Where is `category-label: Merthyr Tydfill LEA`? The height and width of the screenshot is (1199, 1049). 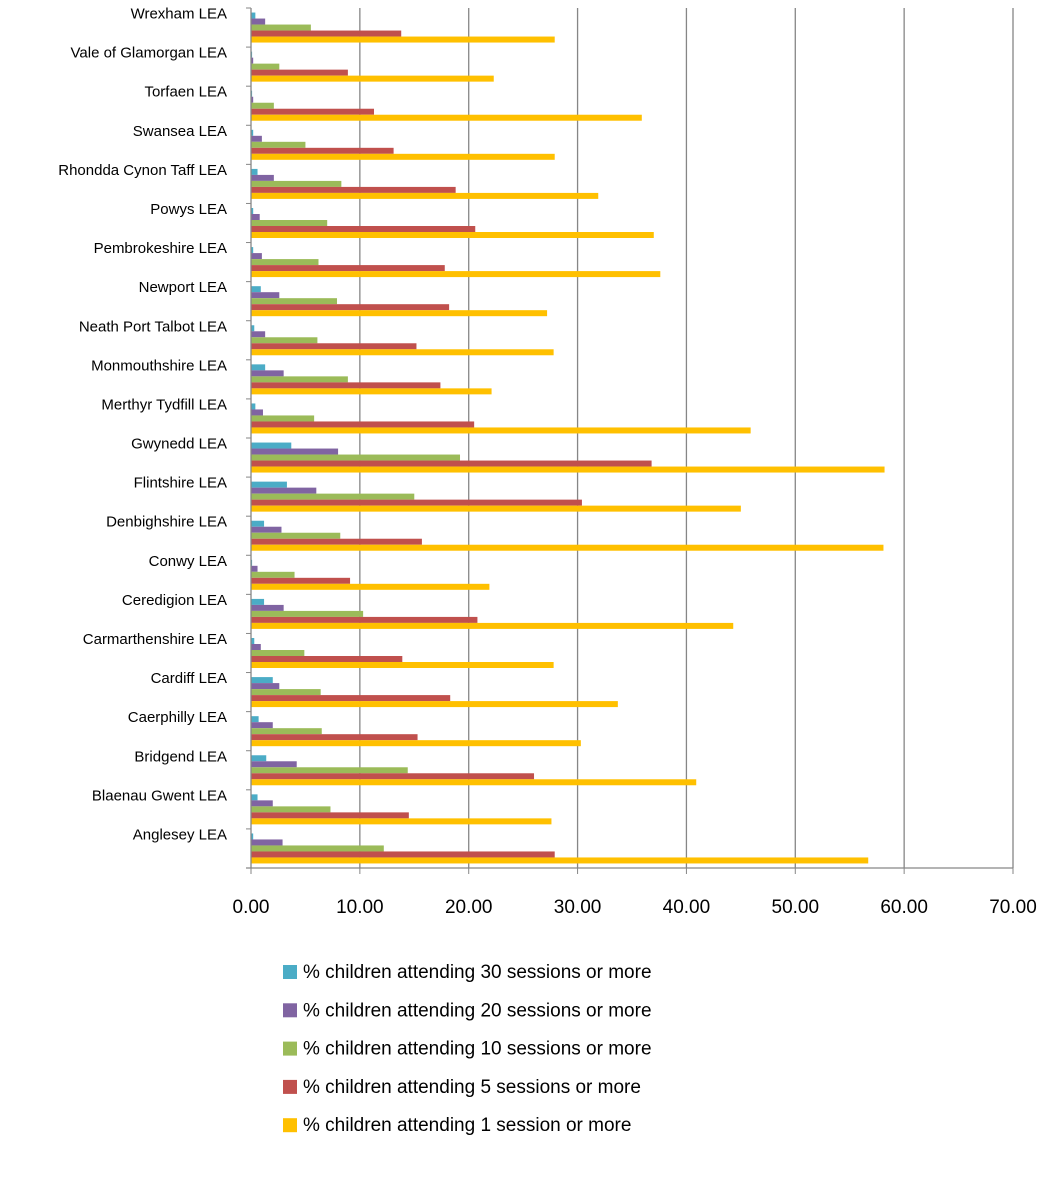 category-label: Merthyr Tydfill LEA is located at coordinates (164, 404).